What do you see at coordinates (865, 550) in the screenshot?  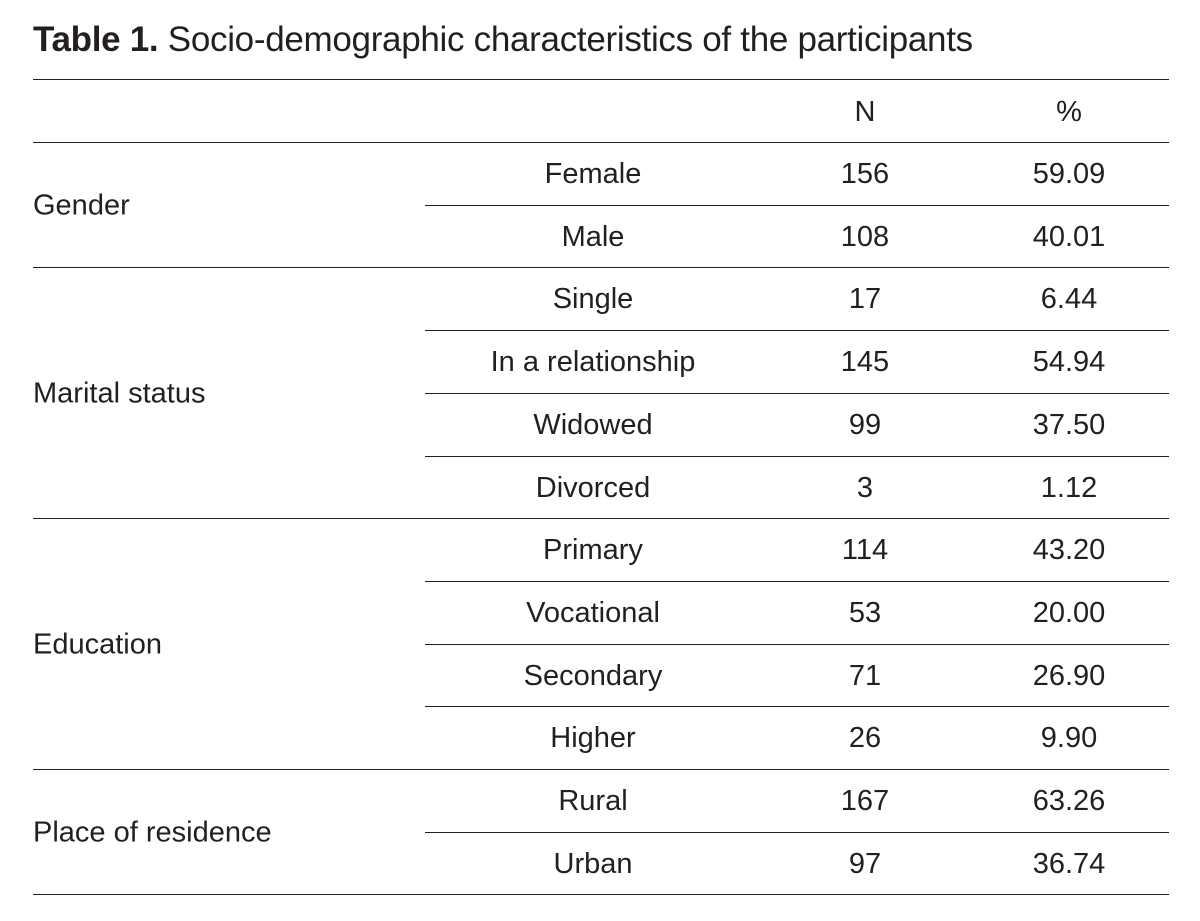 I see `n-cell: 114` at bounding box center [865, 550].